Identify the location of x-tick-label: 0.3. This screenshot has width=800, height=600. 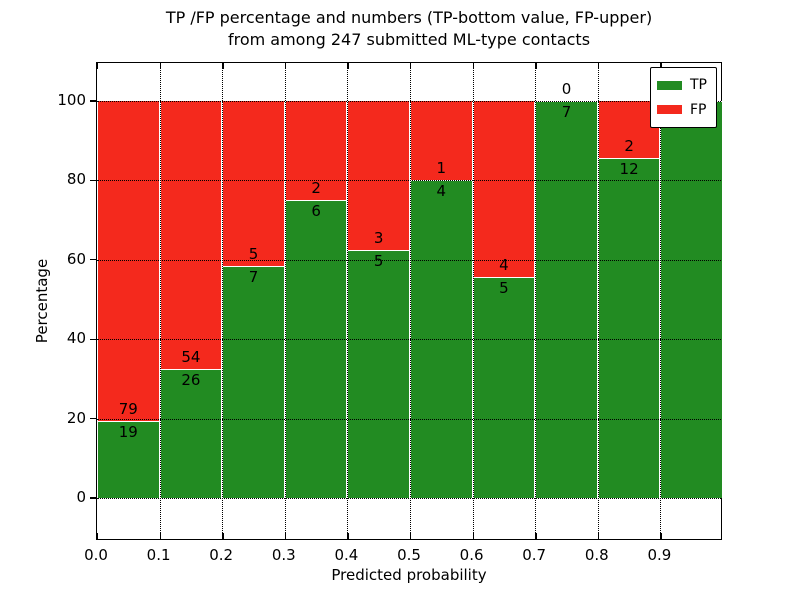
(283, 555).